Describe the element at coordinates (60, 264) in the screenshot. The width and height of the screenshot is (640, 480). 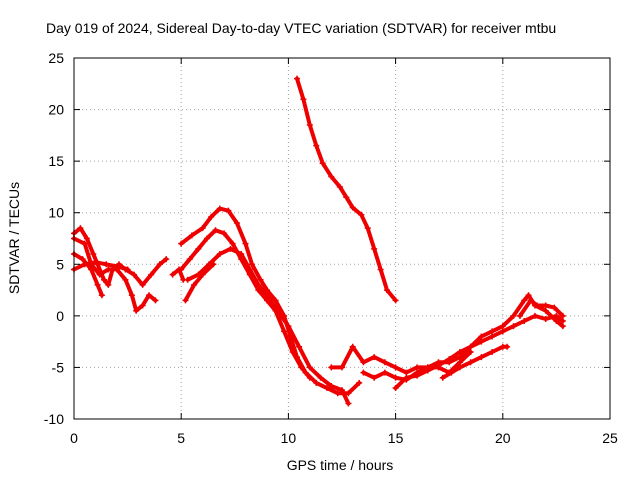
I see `y-tick-label: 5` at that location.